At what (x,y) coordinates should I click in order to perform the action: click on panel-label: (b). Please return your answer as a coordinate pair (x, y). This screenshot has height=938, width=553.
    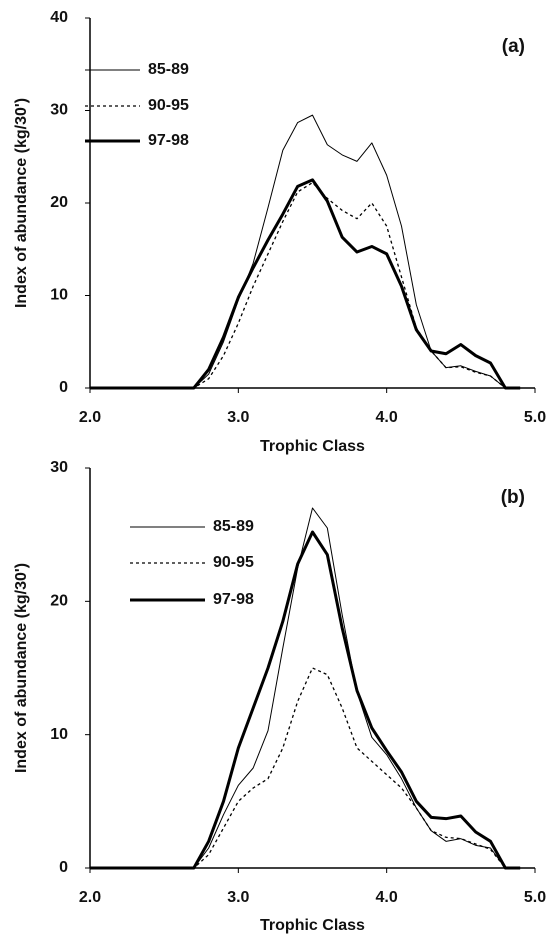
    Looking at the image, I should click on (513, 497).